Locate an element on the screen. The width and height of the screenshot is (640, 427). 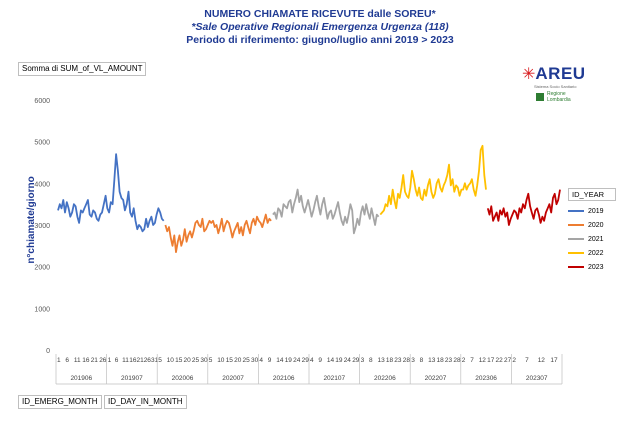
x-month-group-label: 201907 is located at coordinates (132, 378).